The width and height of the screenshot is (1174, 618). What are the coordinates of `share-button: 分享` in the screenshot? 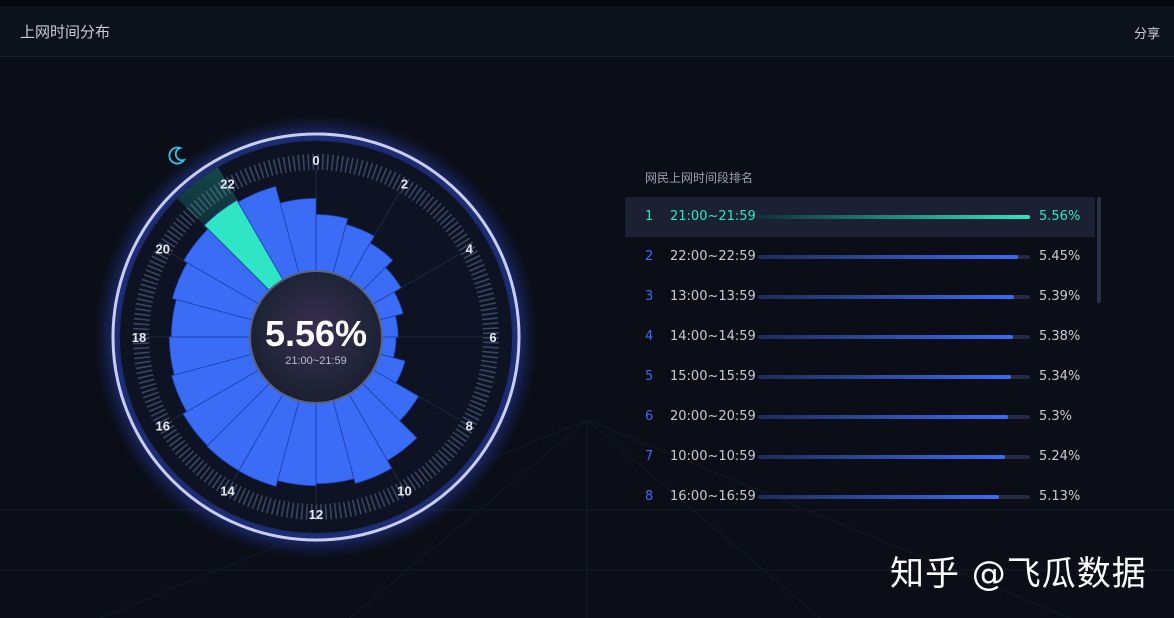 It's located at (1146, 34).